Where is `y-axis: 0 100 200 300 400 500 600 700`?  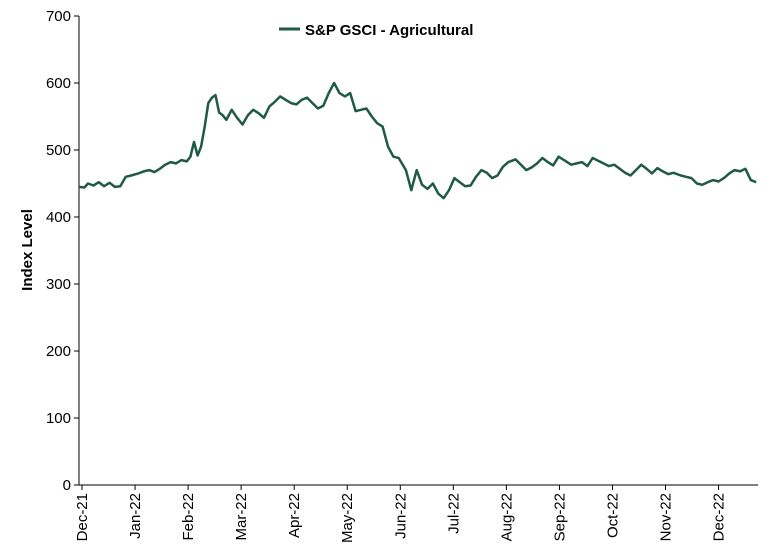
y-axis: 0 100 200 300 400 500 600 700 is located at coordinates (63, 251).